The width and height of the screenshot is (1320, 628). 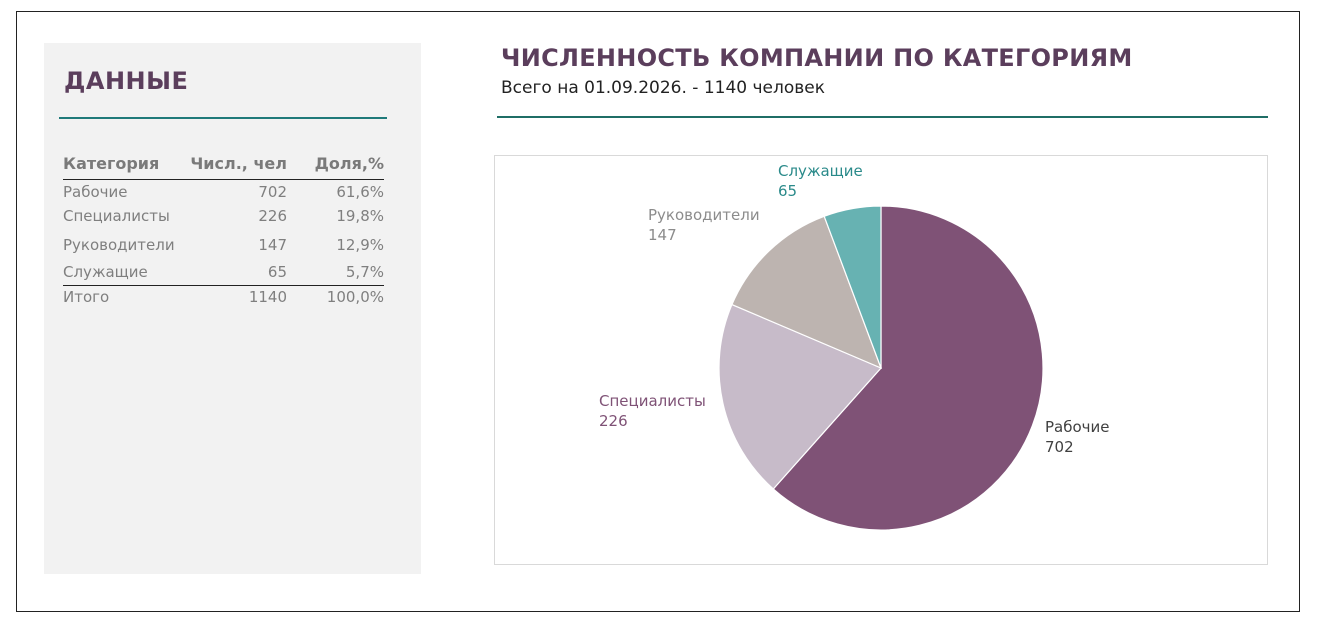 I want to click on header-category: Категория, so click(x=111, y=163).